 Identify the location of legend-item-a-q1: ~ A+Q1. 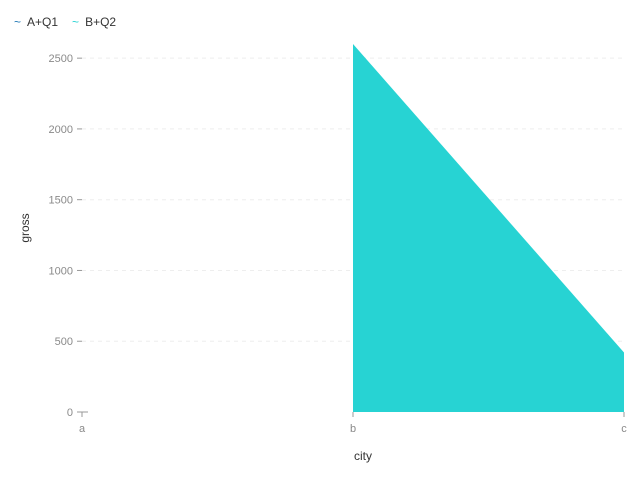
(36, 22).